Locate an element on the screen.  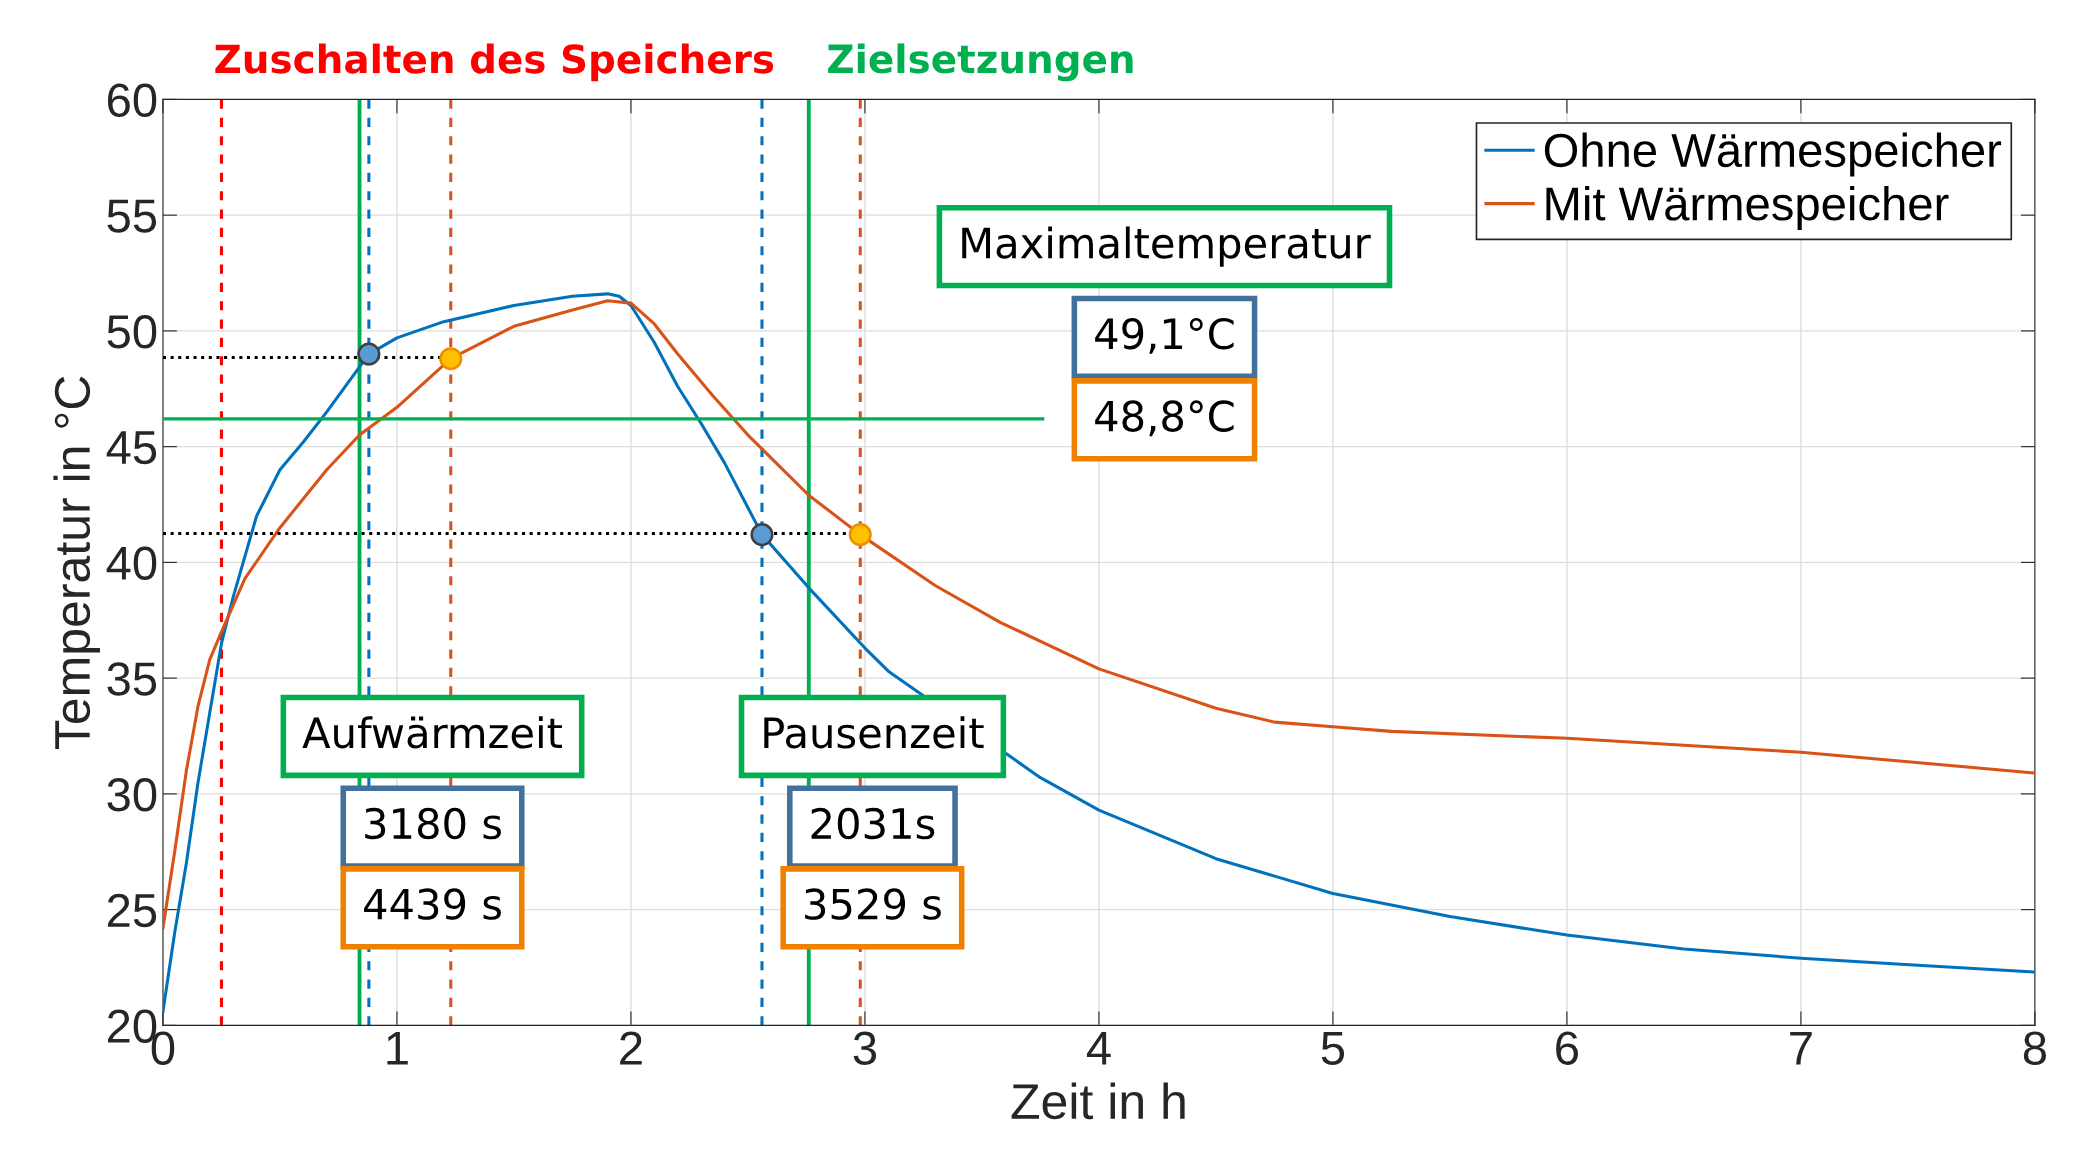
x-tick-label: 4 is located at coordinates (1098, 1048).